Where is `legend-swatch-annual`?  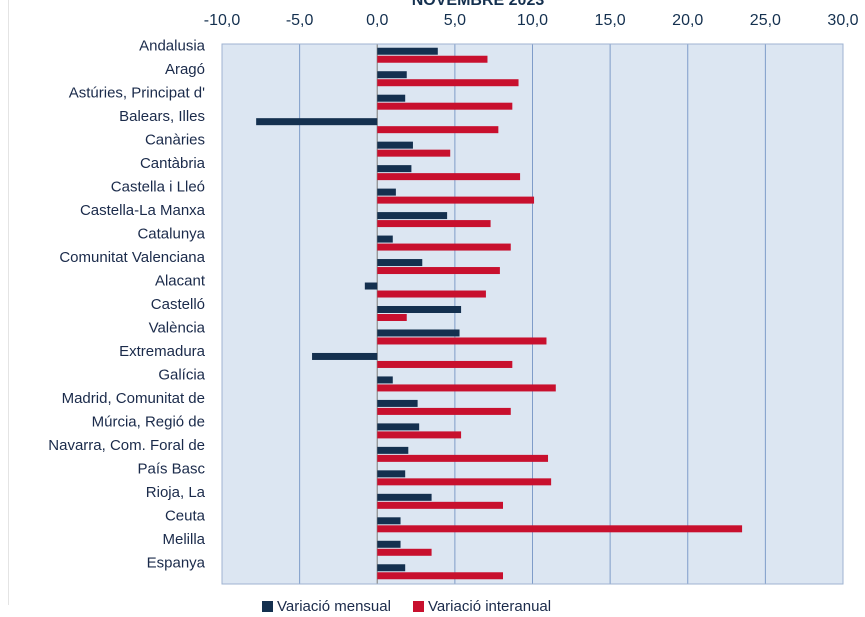 legend-swatch-annual is located at coordinates (418, 606).